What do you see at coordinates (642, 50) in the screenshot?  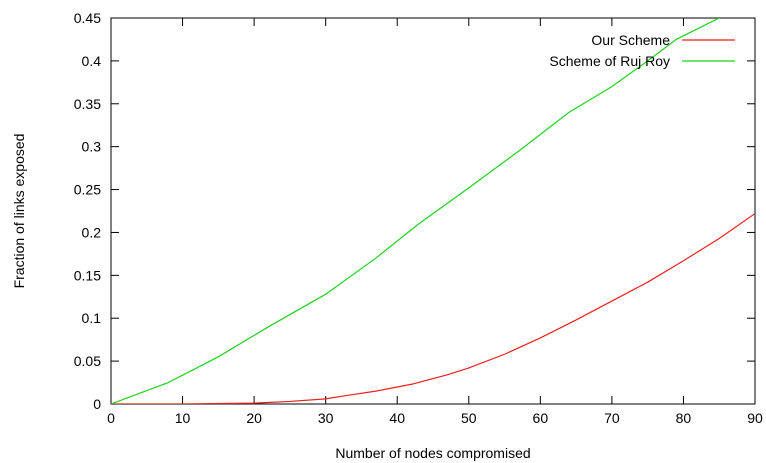 I see `legend: Our Scheme Scheme of Ruj Roy` at bounding box center [642, 50].